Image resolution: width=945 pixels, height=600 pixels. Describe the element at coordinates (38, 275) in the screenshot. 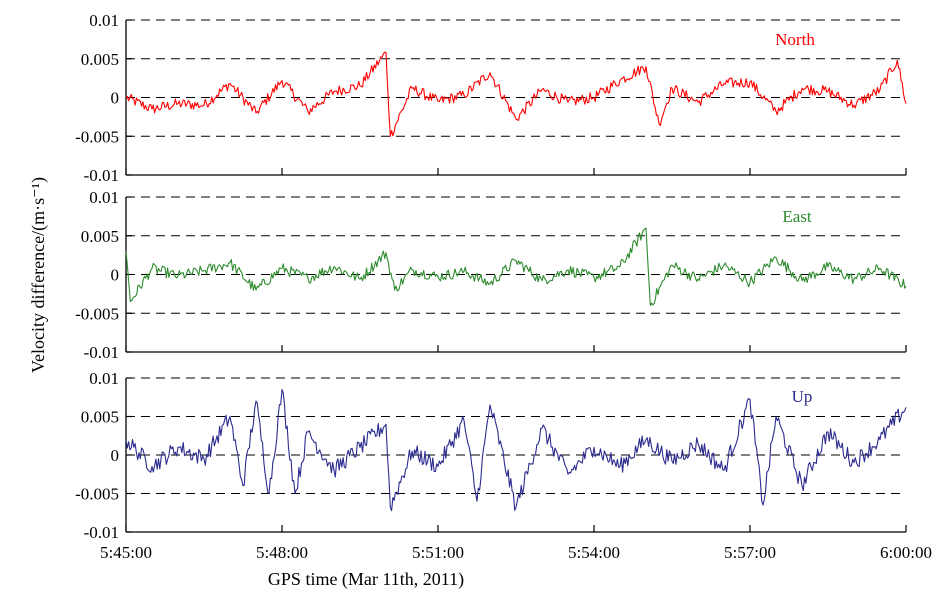

I see `y-axis-title: Velocity difference/(m·s⁻¹)` at that location.